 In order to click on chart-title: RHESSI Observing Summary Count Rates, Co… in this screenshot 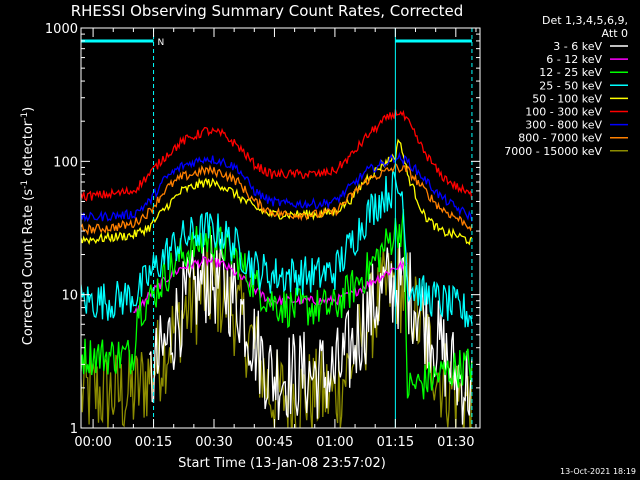, I will do `click(267, 11)`.